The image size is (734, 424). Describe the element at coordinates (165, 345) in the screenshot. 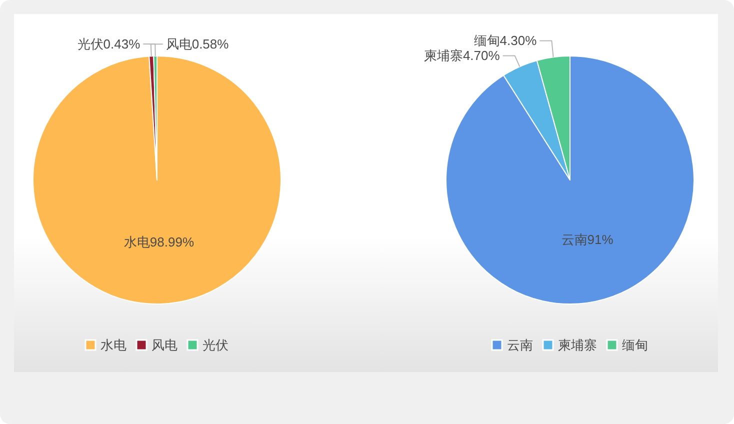

I see `legend-label: 风电` at that location.